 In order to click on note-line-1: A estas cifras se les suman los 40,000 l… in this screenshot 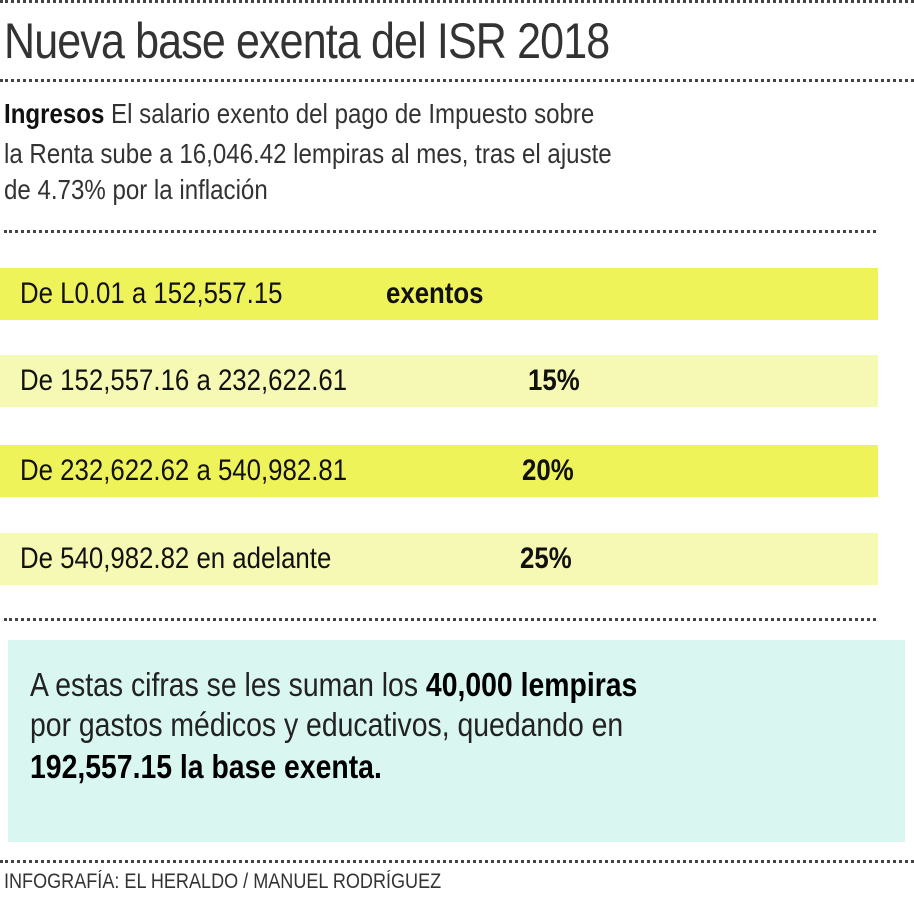, I will do `click(333, 685)`.